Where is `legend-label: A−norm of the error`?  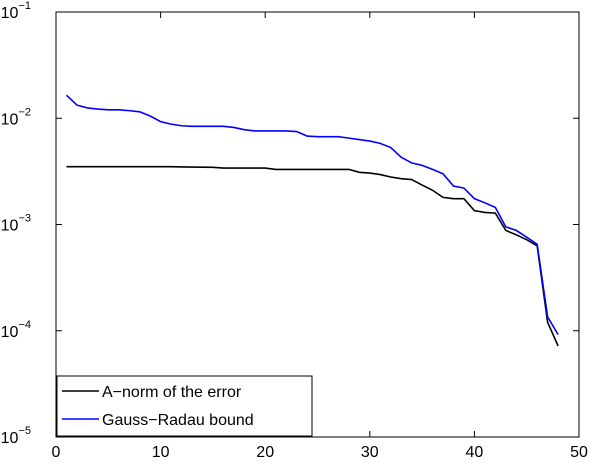
legend-label: A−norm of the error is located at coordinates (172, 392).